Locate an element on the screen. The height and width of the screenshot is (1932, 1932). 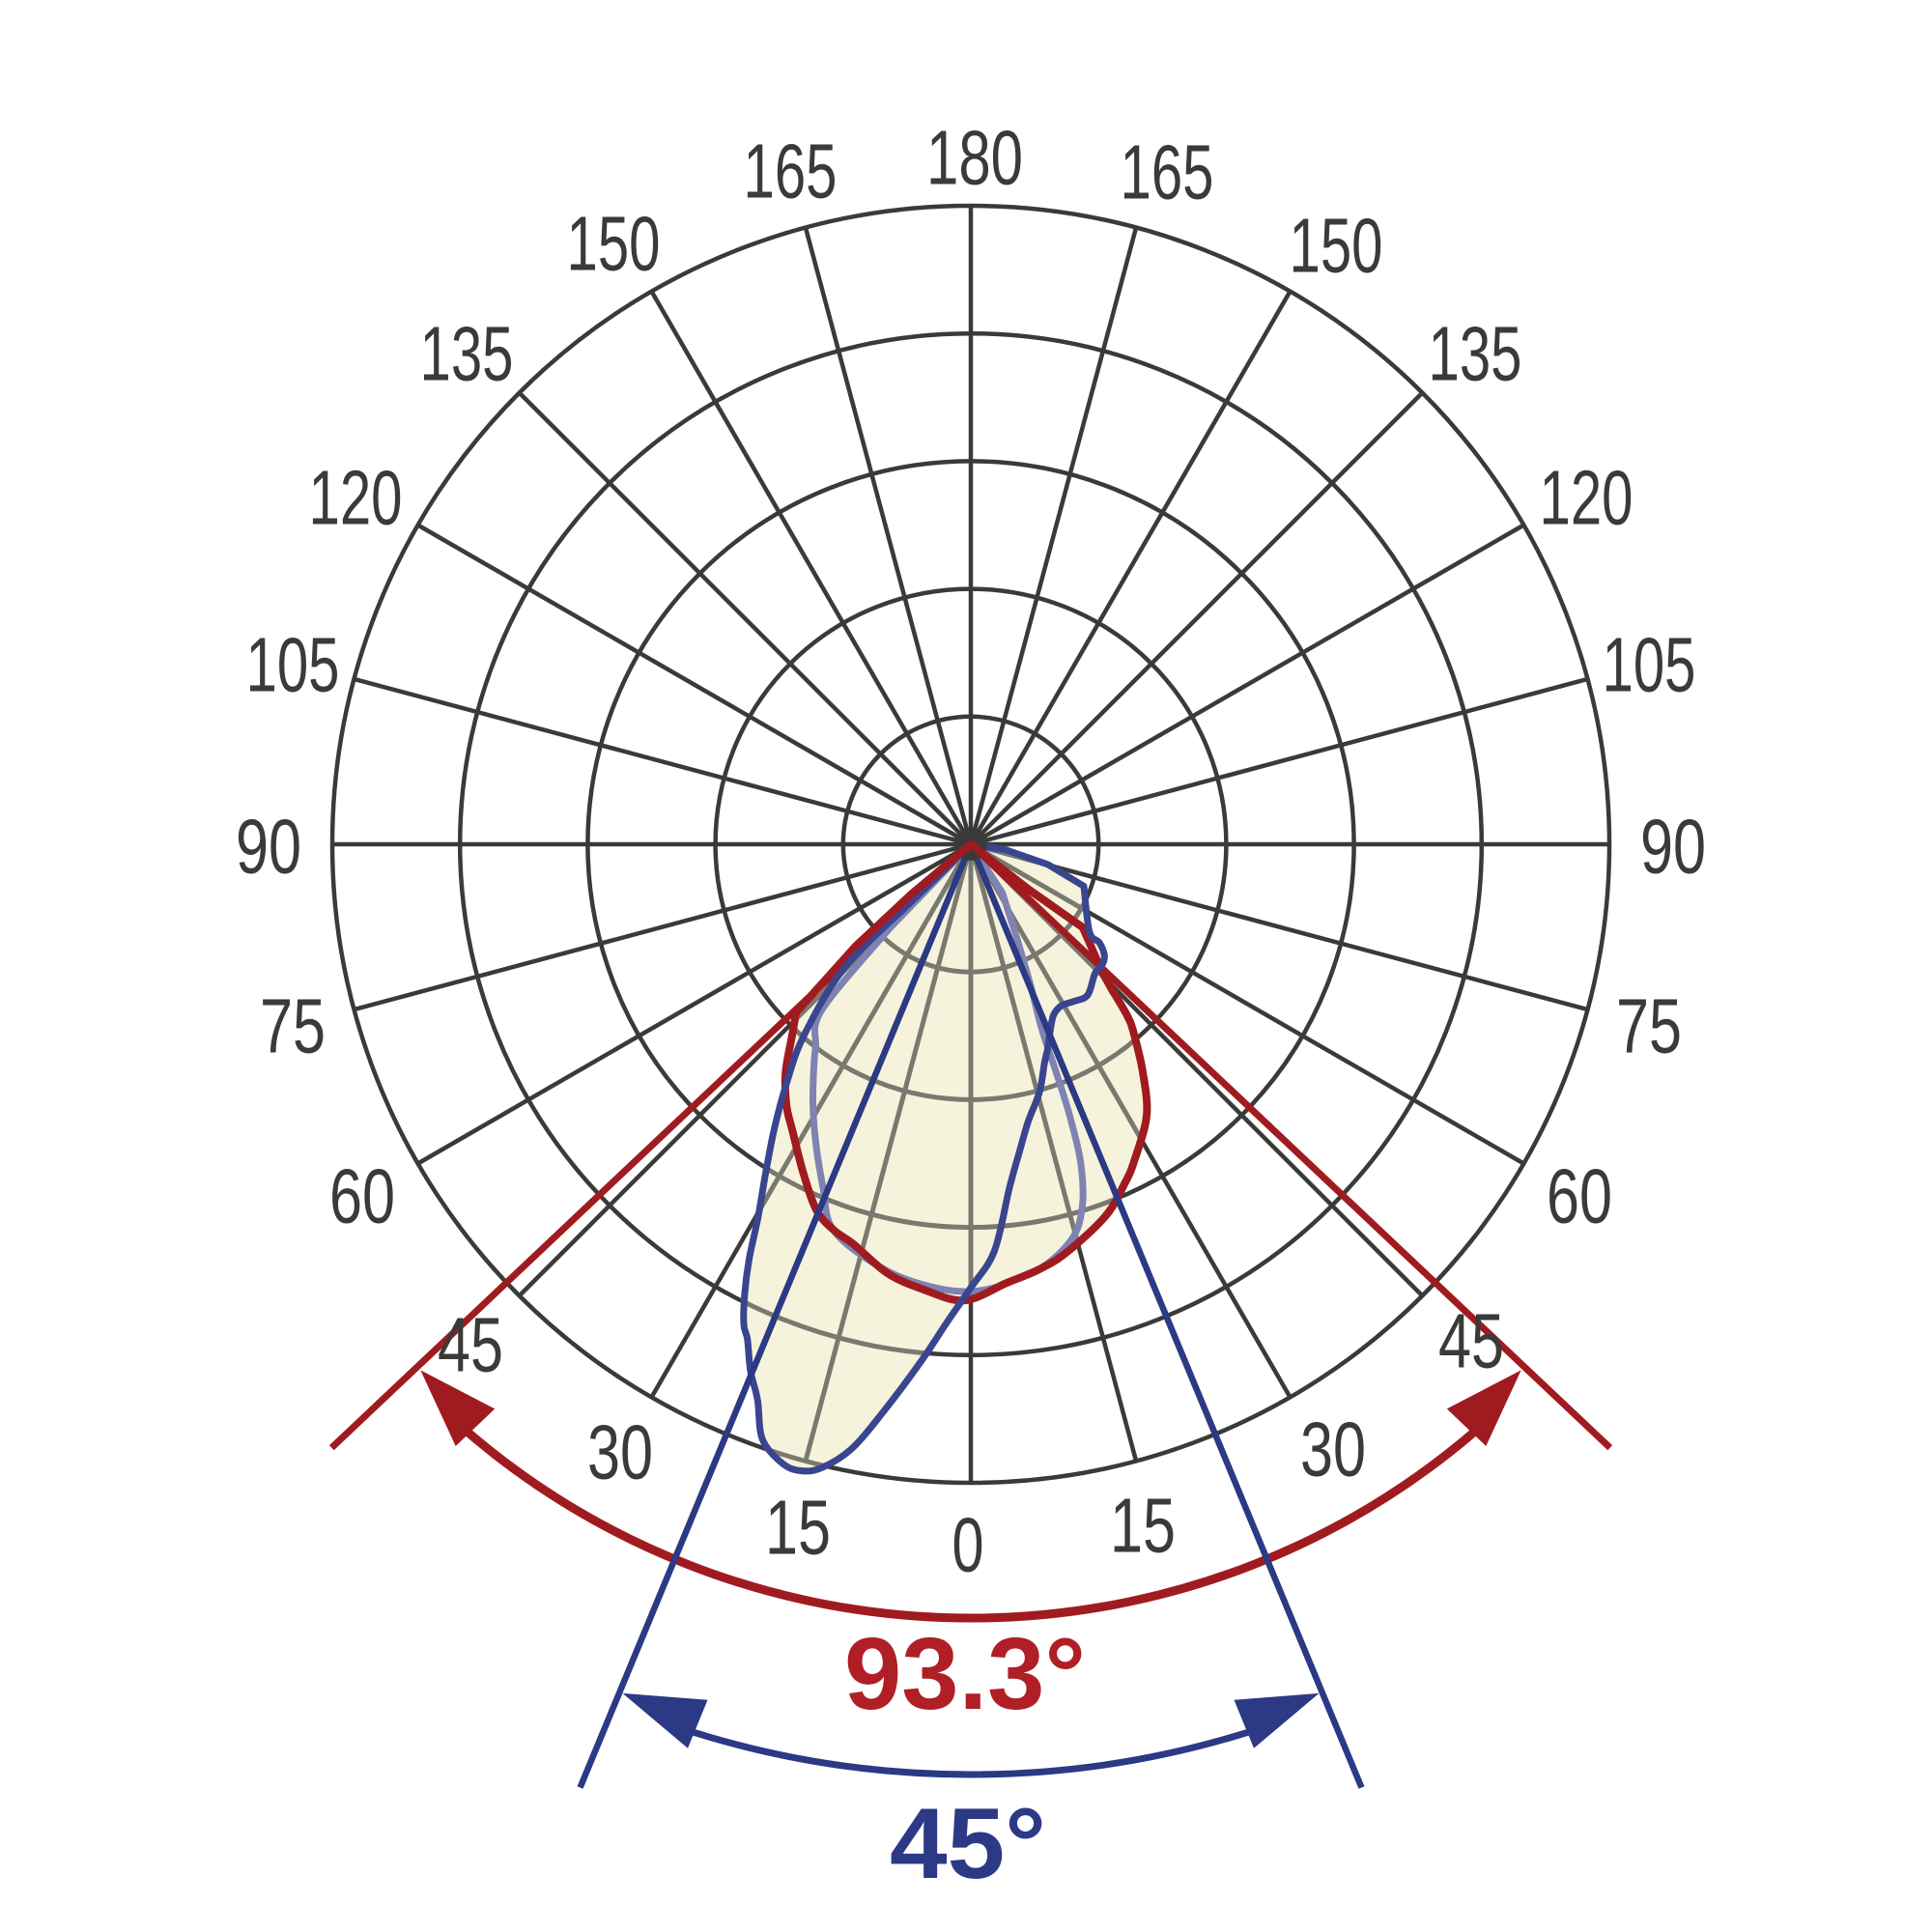
svg-text: 93.3° is located at coordinates (965, 1674).